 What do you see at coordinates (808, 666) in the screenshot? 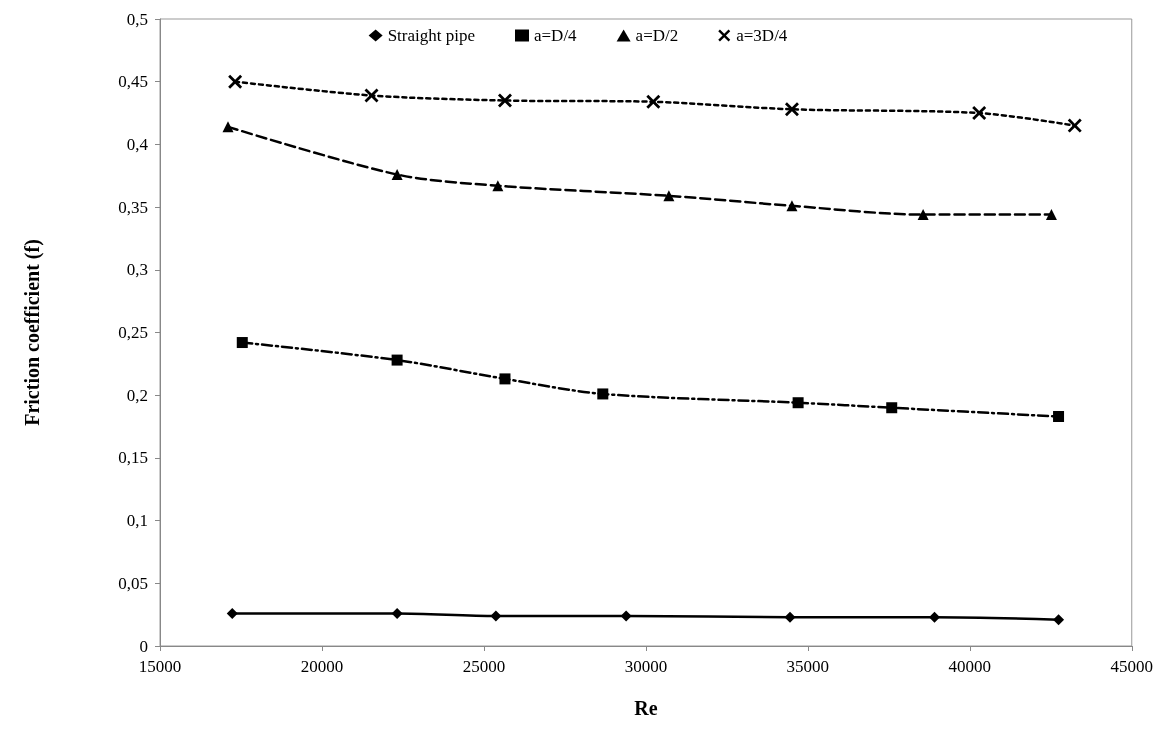
I see `x-tick-label: 35000` at bounding box center [808, 666].